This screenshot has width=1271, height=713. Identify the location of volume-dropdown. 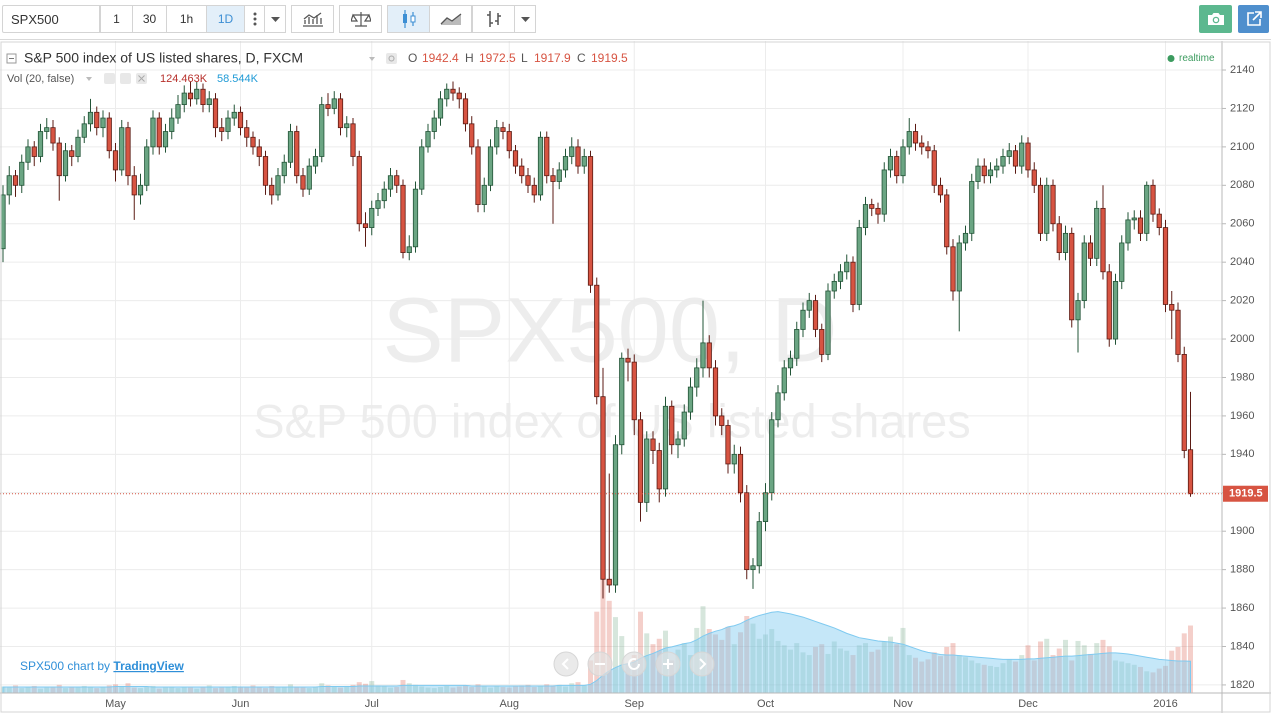
(89, 79).